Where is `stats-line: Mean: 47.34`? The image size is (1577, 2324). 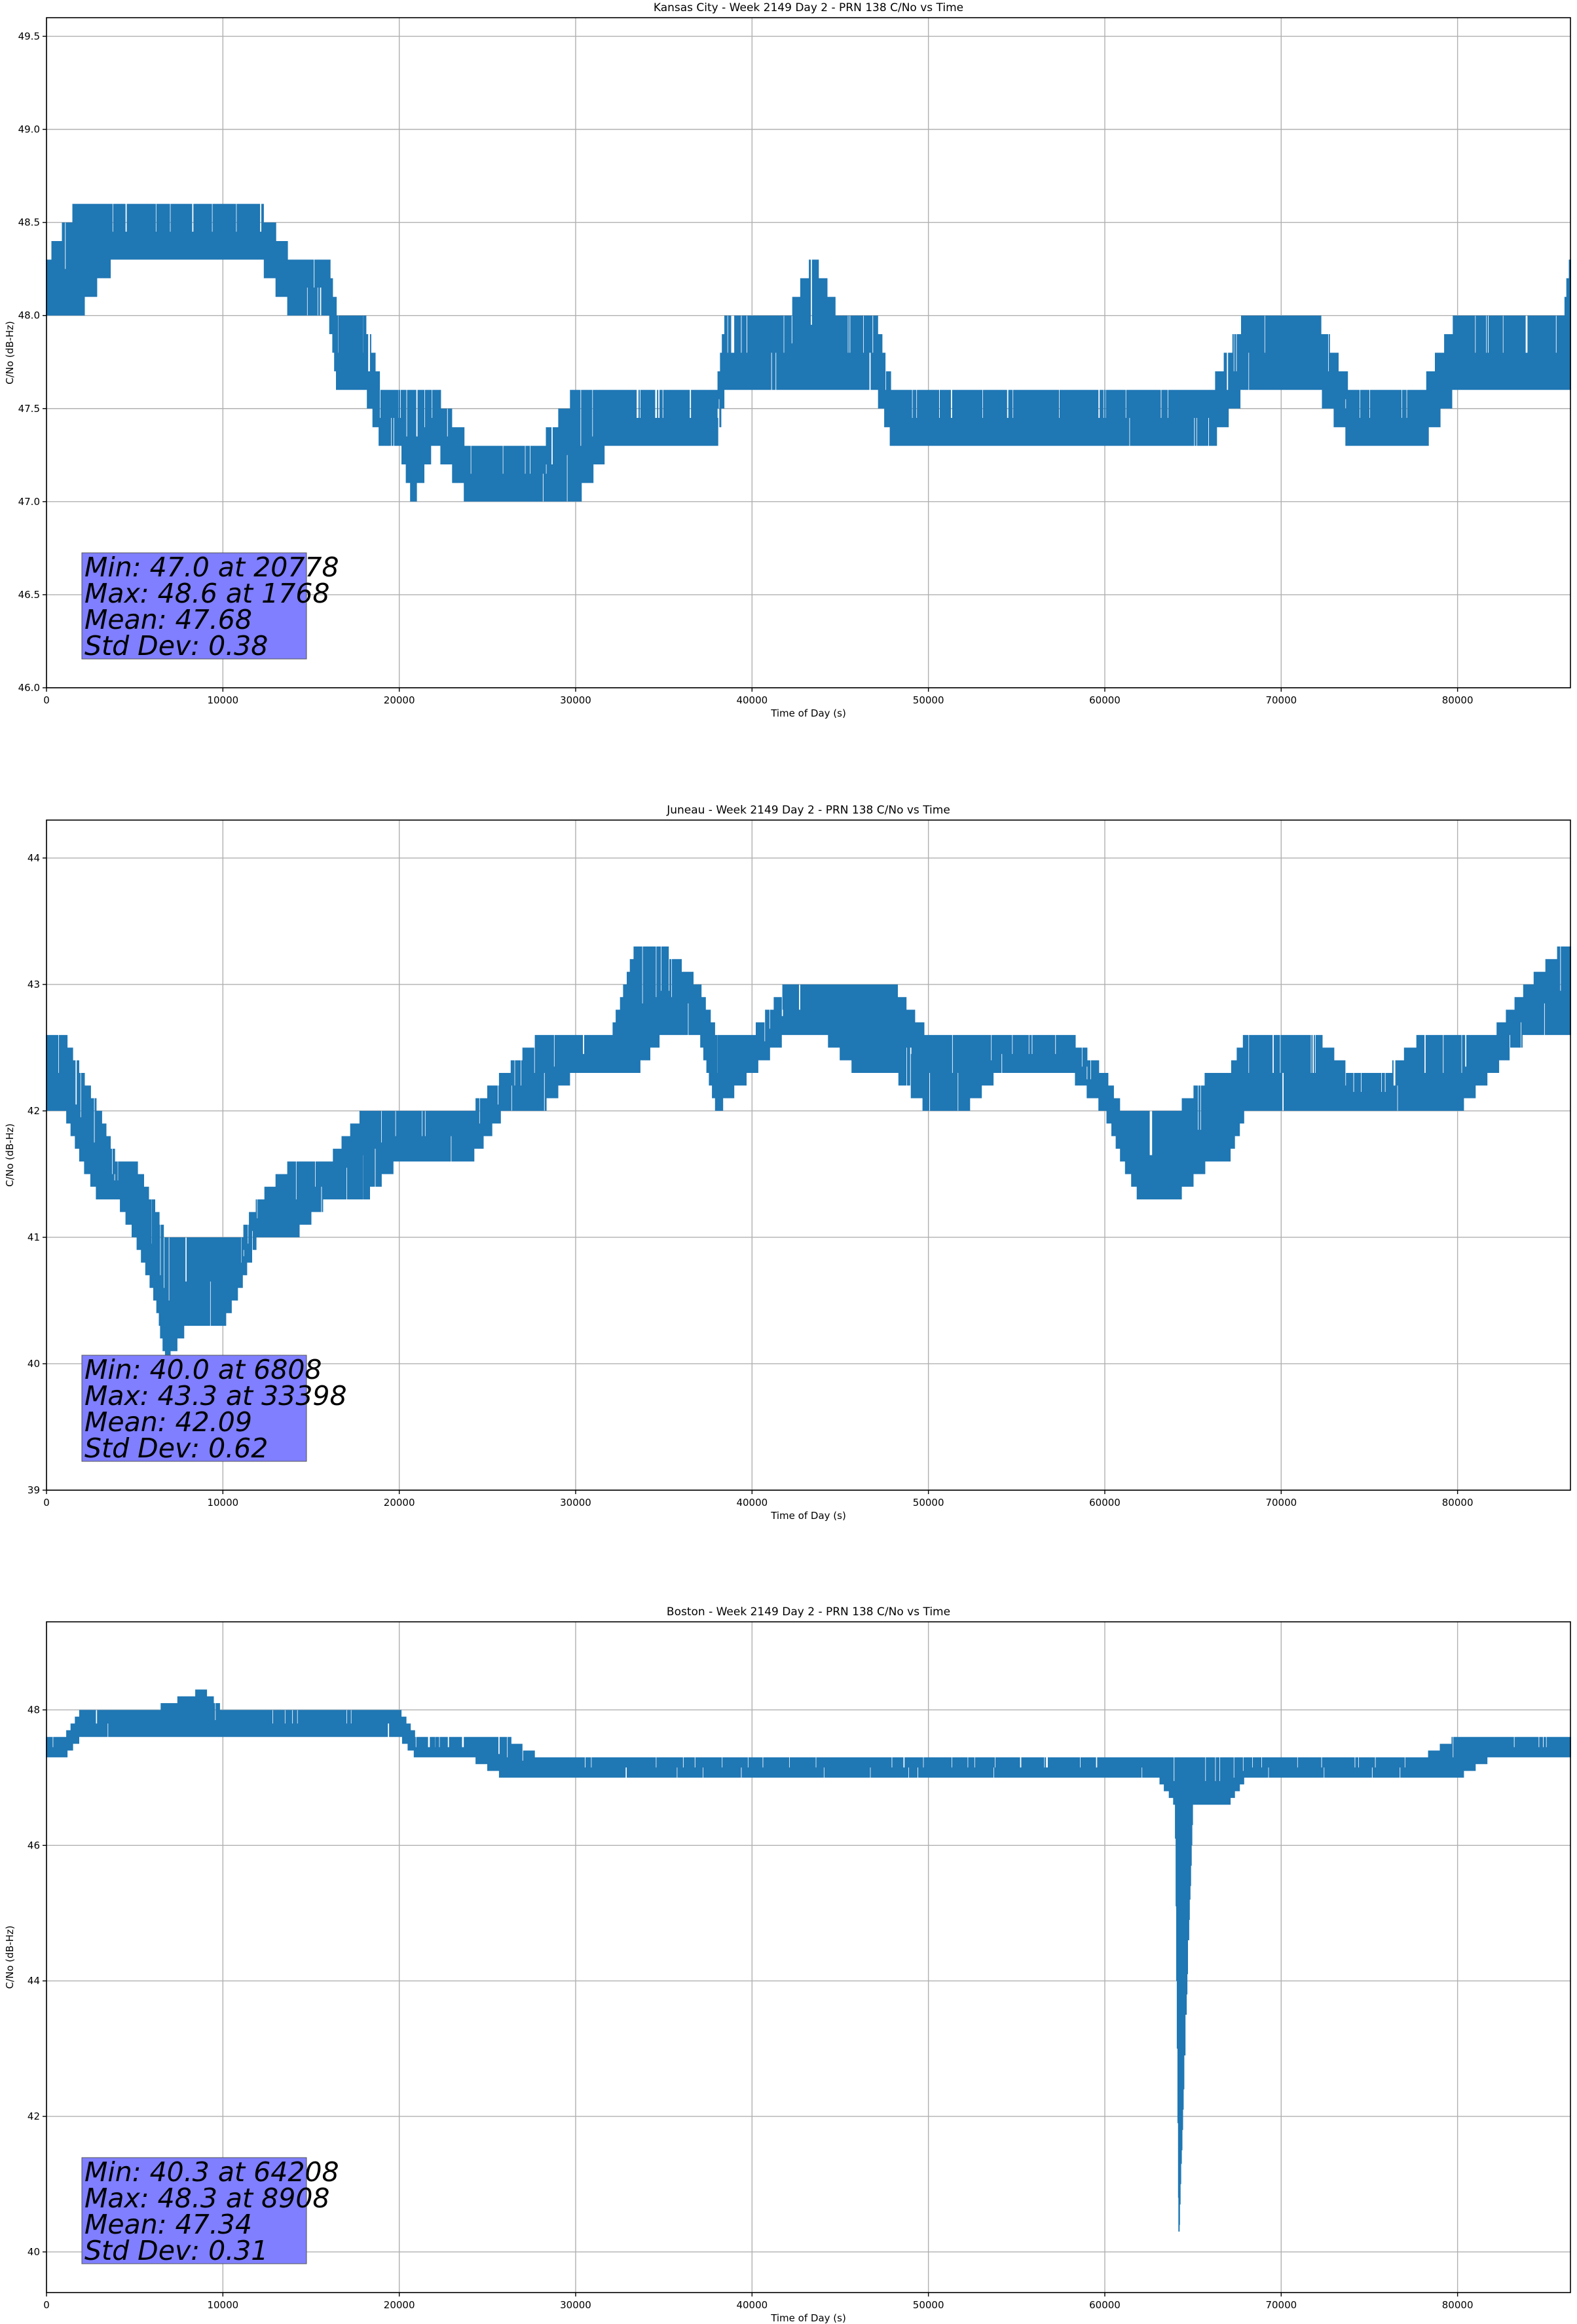 stats-line: Mean: 47.34 is located at coordinates (168, 2224).